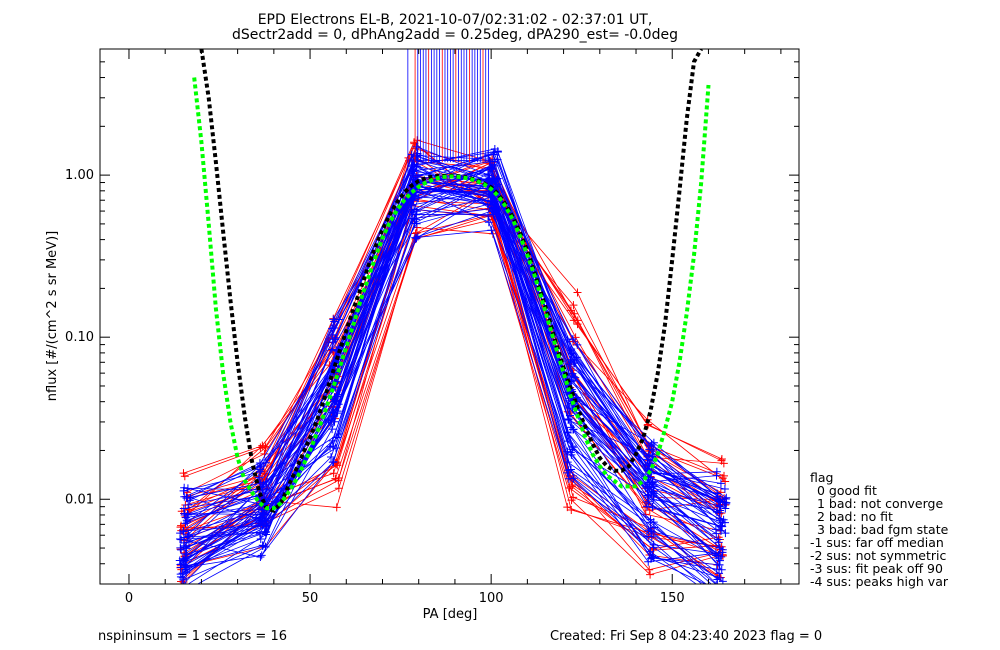 The image size is (1000, 650). What do you see at coordinates (855, 516) in the screenshot?
I see `legend-item: 2 bad: no fit` at bounding box center [855, 516].